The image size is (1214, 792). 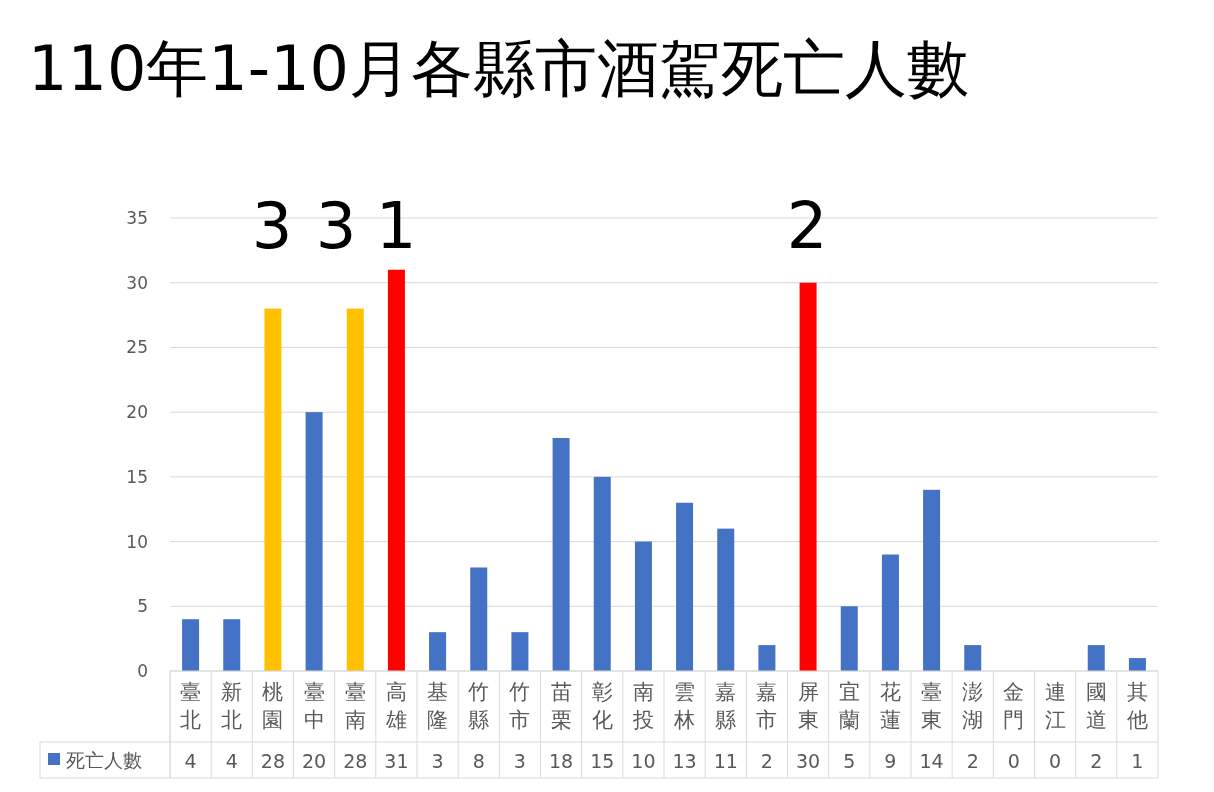 What do you see at coordinates (1137, 706) in the screenshot?
I see `x-tick-label: 其他` at bounding box center [1137, 706].